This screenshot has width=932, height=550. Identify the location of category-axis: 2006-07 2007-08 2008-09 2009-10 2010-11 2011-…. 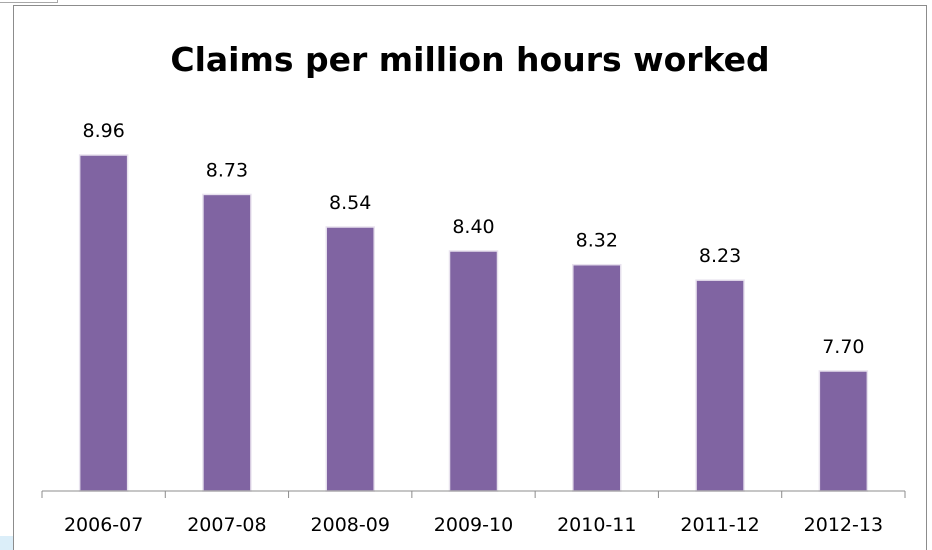
(473, 513).